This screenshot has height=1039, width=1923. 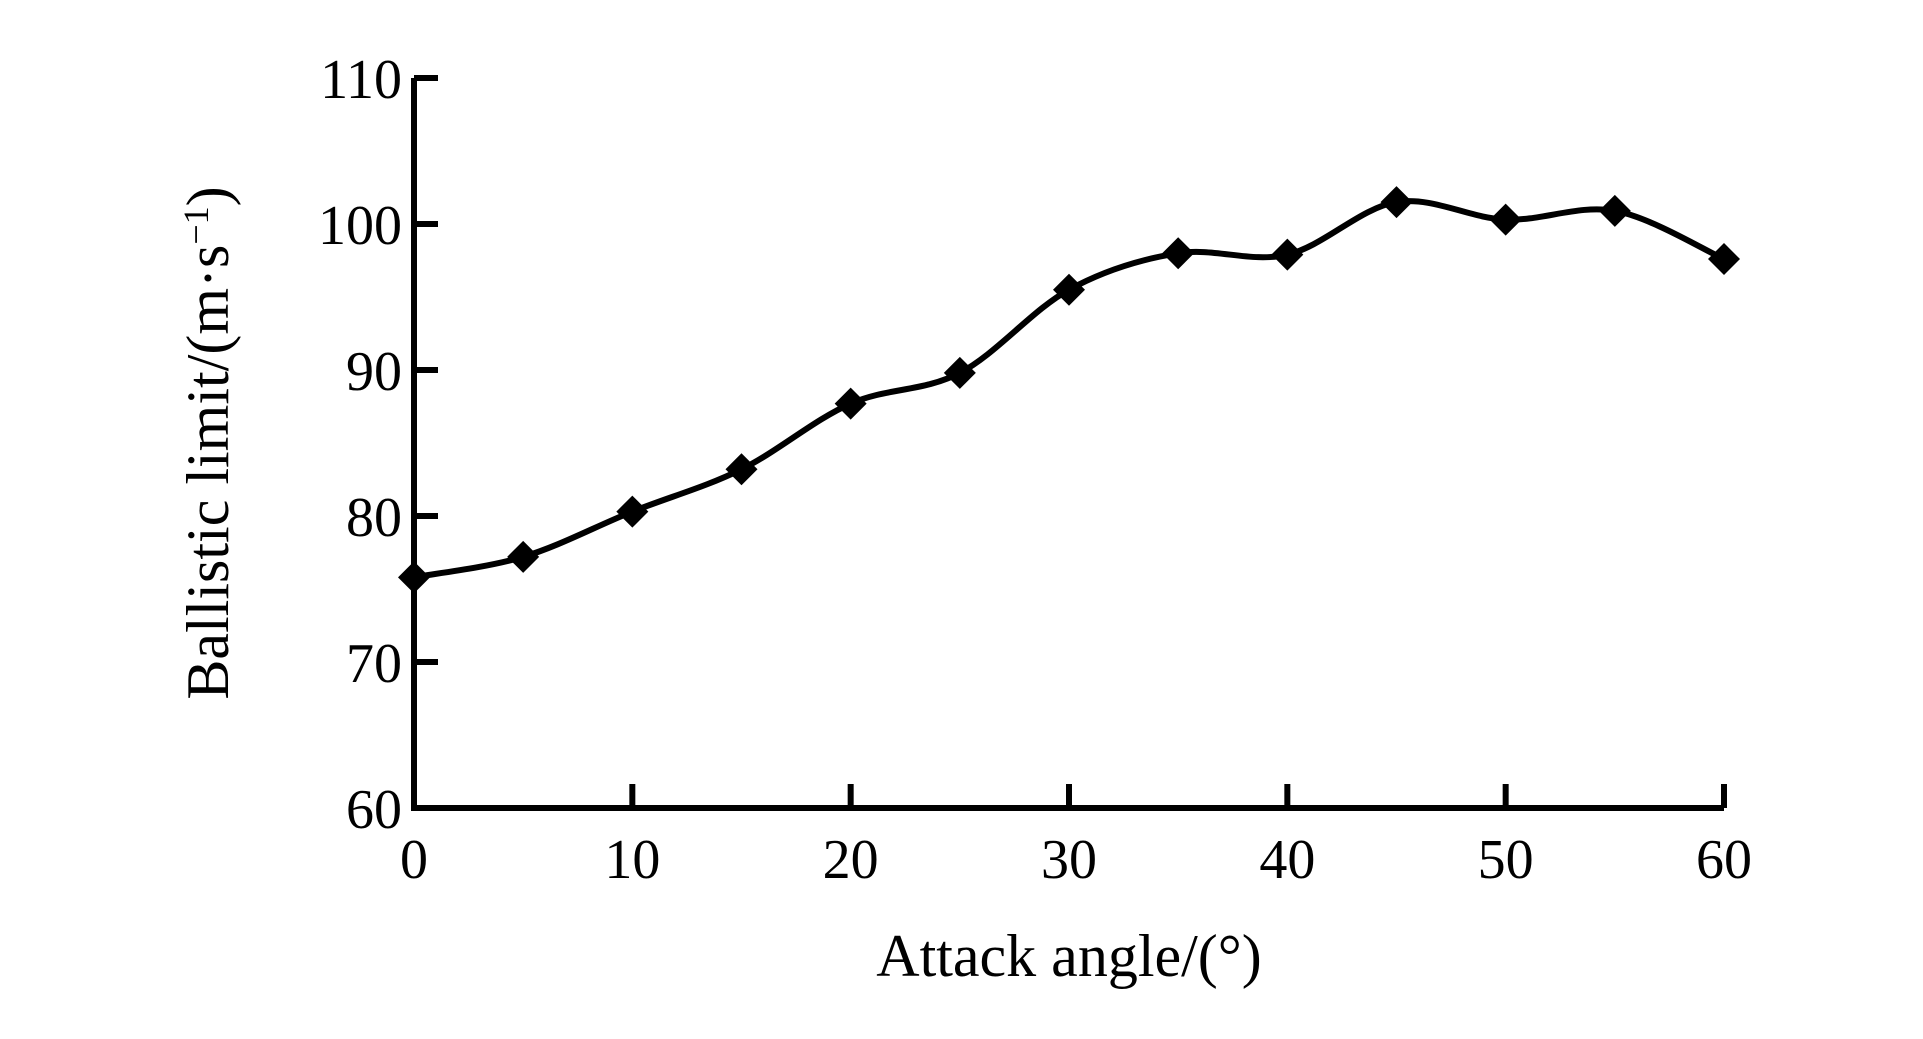 I want to click on x-ticks: 0 10 20 30 40 50 60, so click(x=1076, y=837).